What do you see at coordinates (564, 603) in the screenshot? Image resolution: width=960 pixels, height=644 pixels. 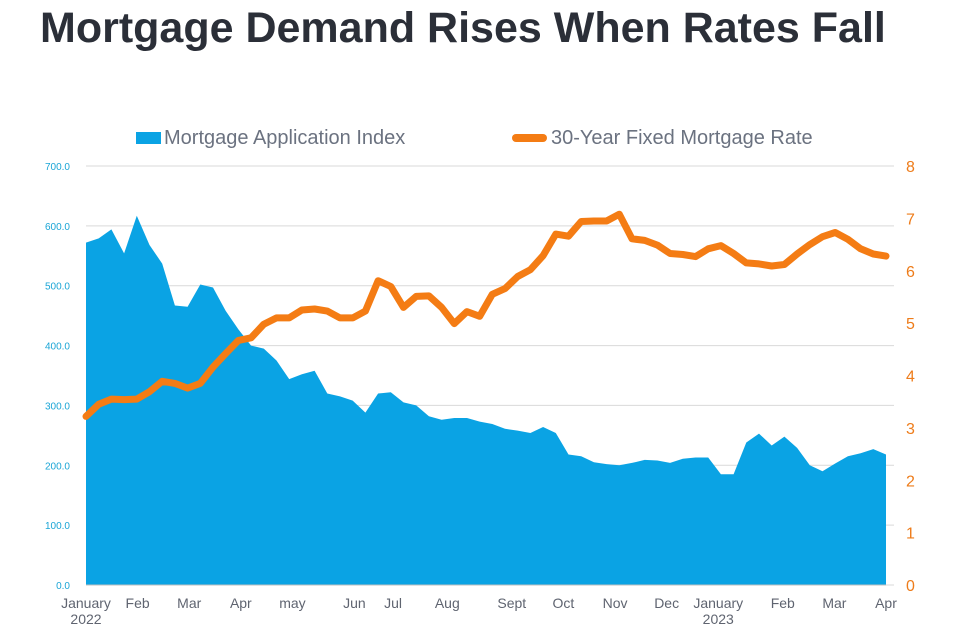 I see `x-tick-label: Oct` at bounding box center [564, 603].